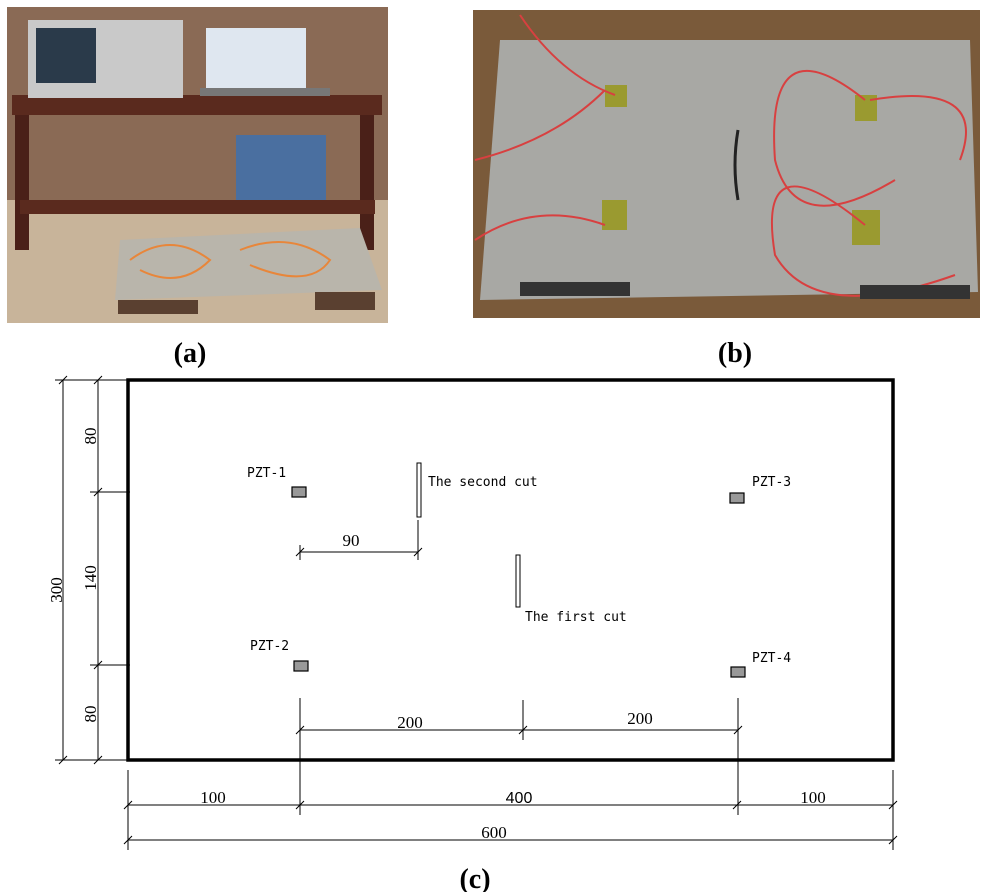  Describe the element at coordinates (519, 798) in the screenshot. I see `dimension: 400` at that location.